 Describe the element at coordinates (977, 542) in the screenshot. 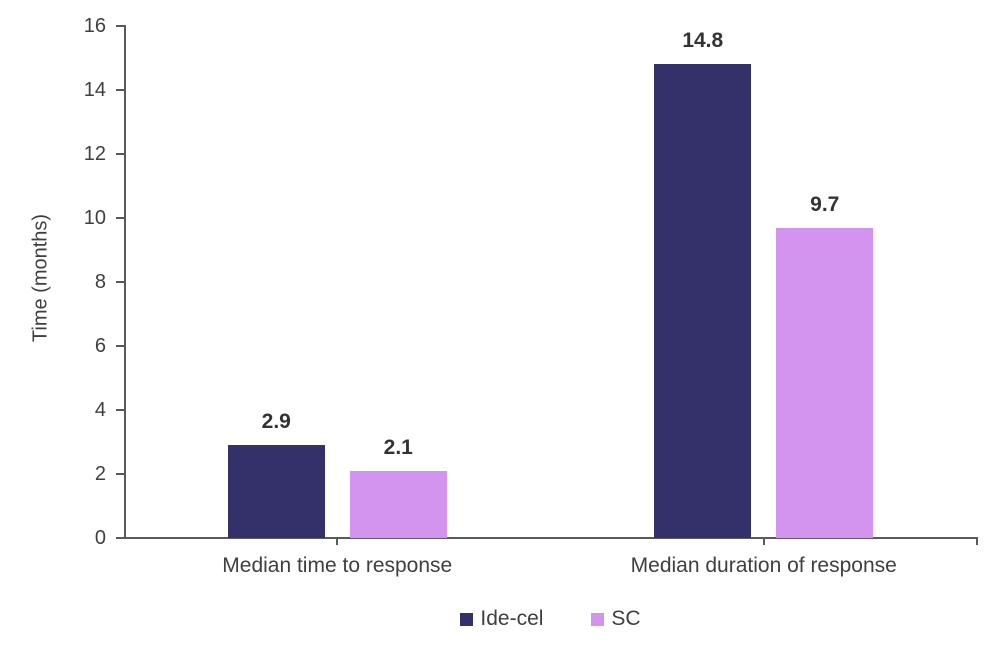

I see `x-axis-end-tick` at that location.